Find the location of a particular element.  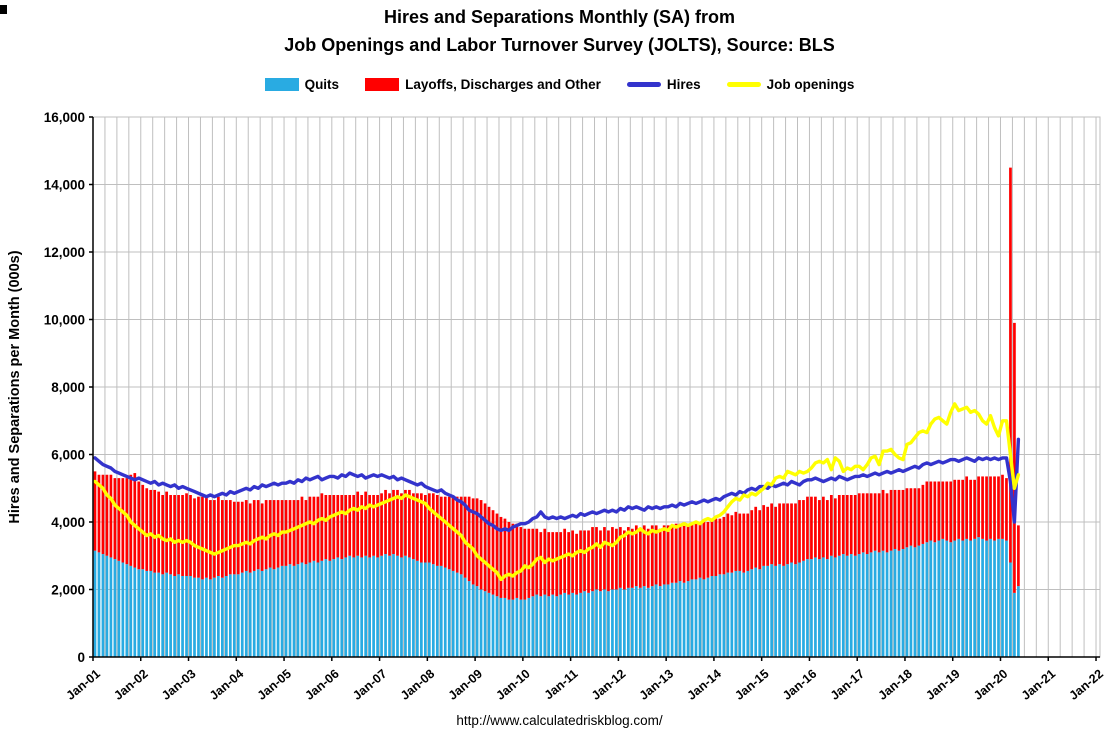

x-tick-label: Jan-14 is located at coordinates (704, 685).